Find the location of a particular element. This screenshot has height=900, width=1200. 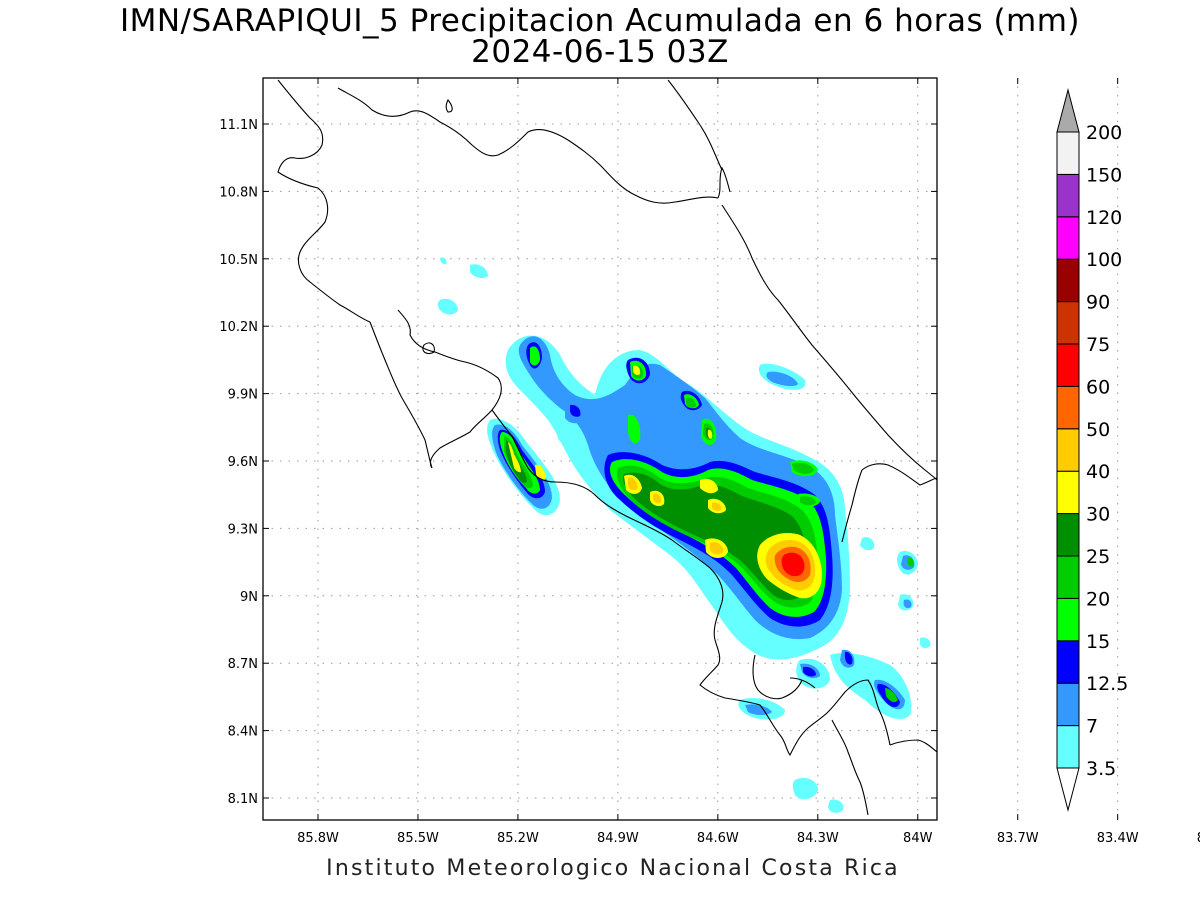

colorbar: 3.5 7 12.5 15 20 25 30 40 50 60 75 90 100 120 150 200 is located at coordinates (1092, 450).